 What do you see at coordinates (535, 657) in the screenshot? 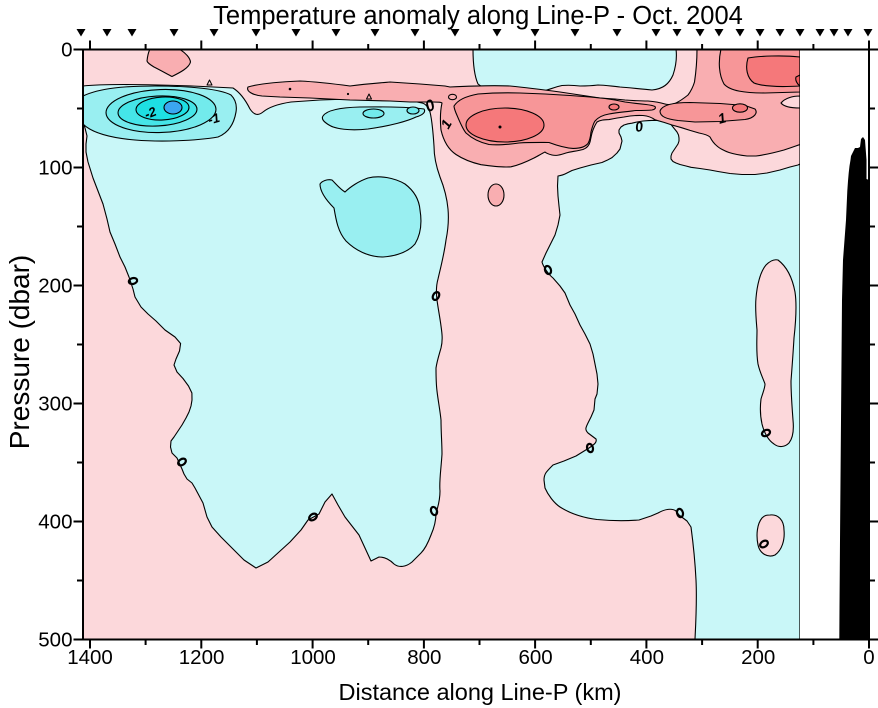
I see `svg-text: 600` at bounding box center [535, 657].